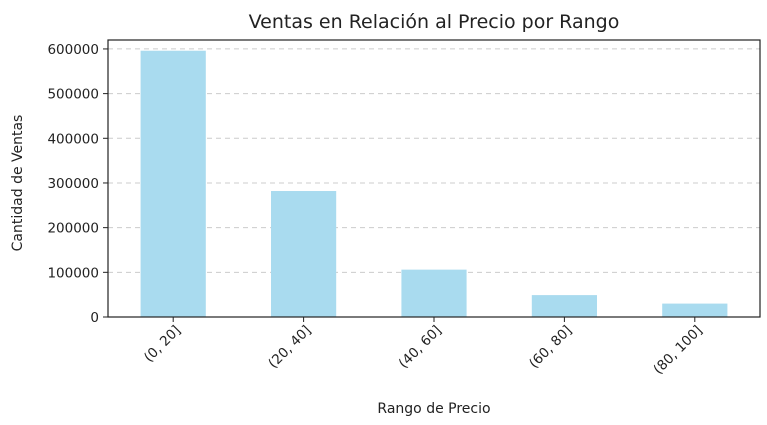 Image resolution: width=767 pixels, height=425 pixels. Describe the element at coordinates (73, 139) in the screenshot. I see `y-tick-label: 400000` at that location.